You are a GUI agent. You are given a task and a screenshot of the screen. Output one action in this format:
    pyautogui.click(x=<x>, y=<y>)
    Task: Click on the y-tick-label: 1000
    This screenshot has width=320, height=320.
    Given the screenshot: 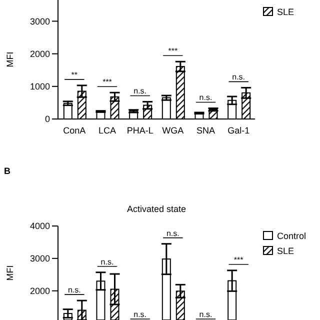 What is the action you would take?
    pyautogui.click(x=40, y=87)
    